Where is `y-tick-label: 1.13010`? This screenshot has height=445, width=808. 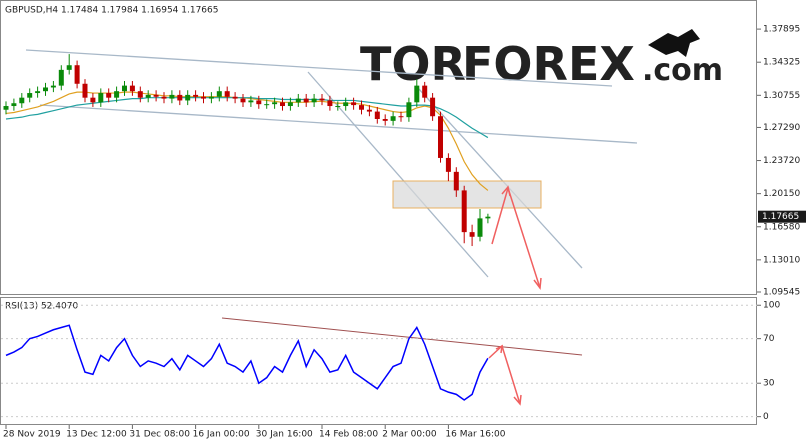
y-tick-label: 1.13010 is located at coordinates (781, 260).